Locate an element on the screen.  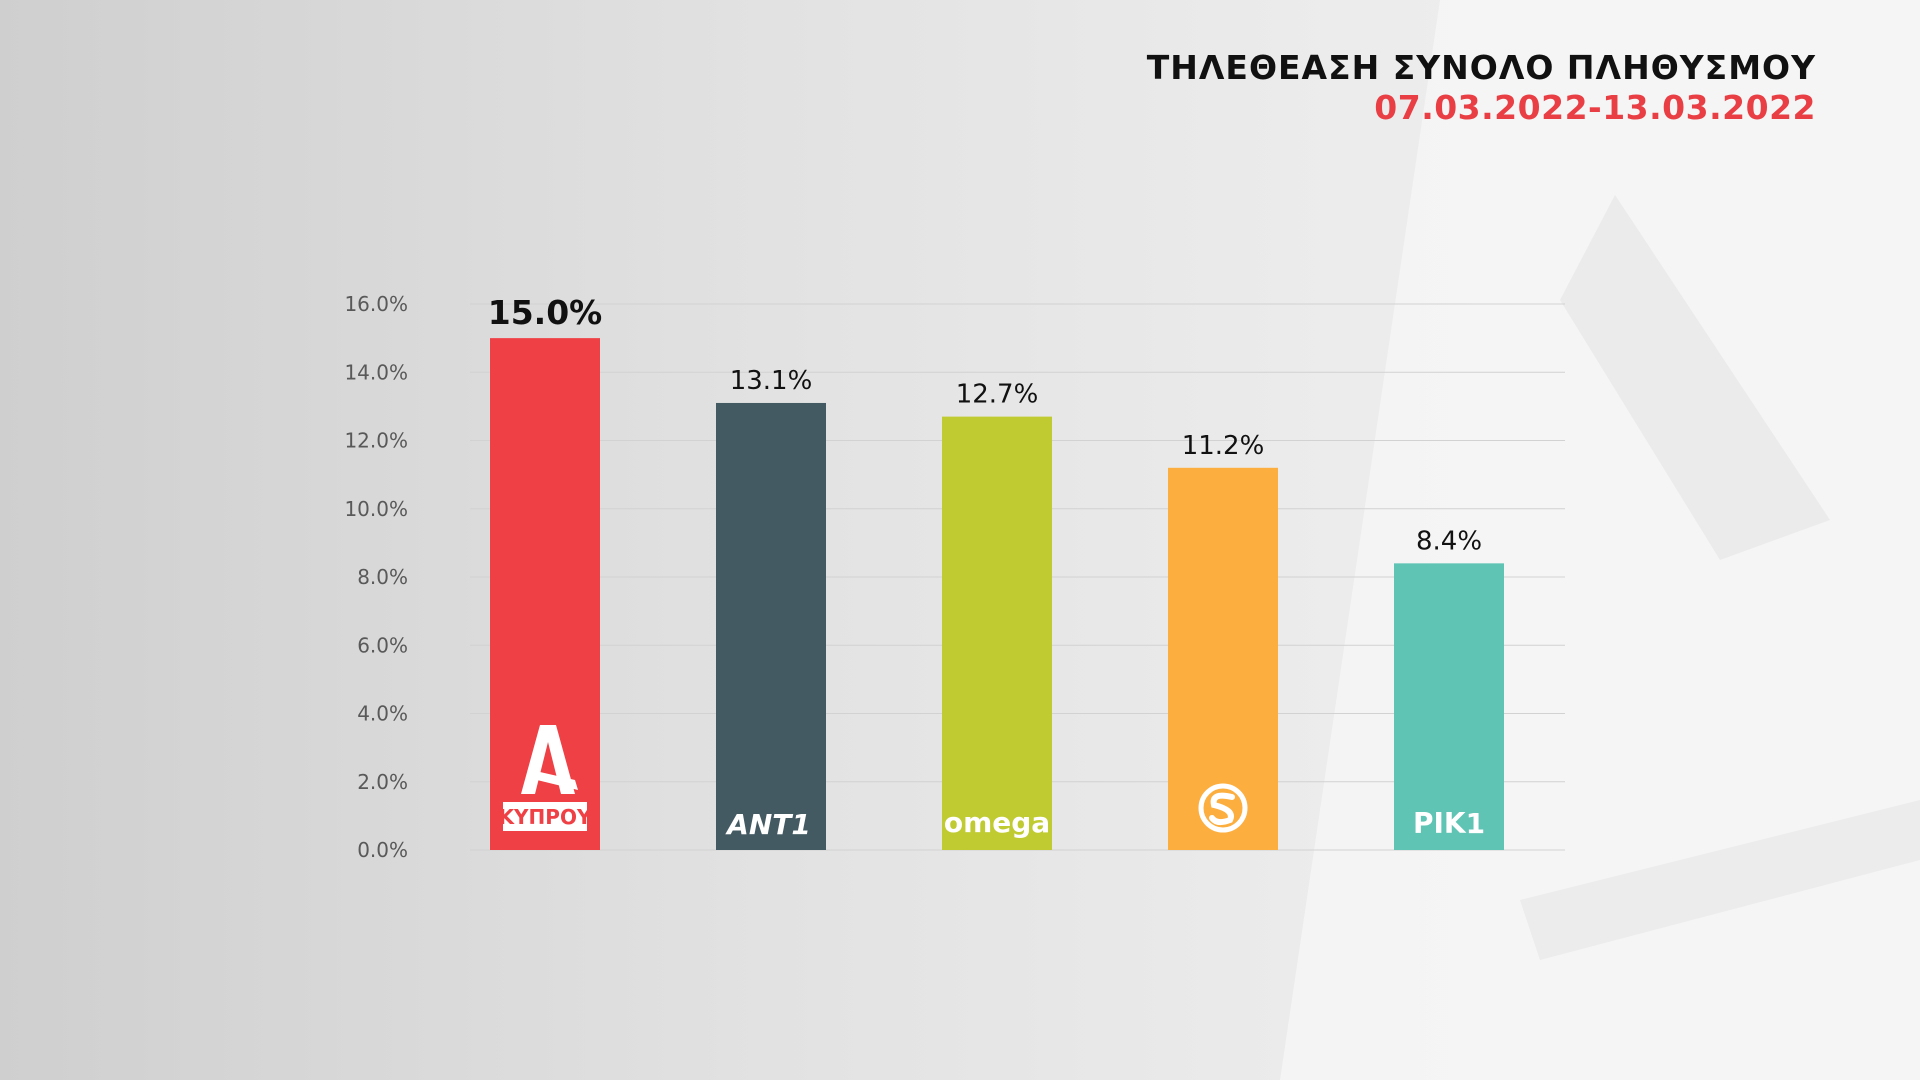
logo-caption: ANT1 is located at coordinates (768, 824).